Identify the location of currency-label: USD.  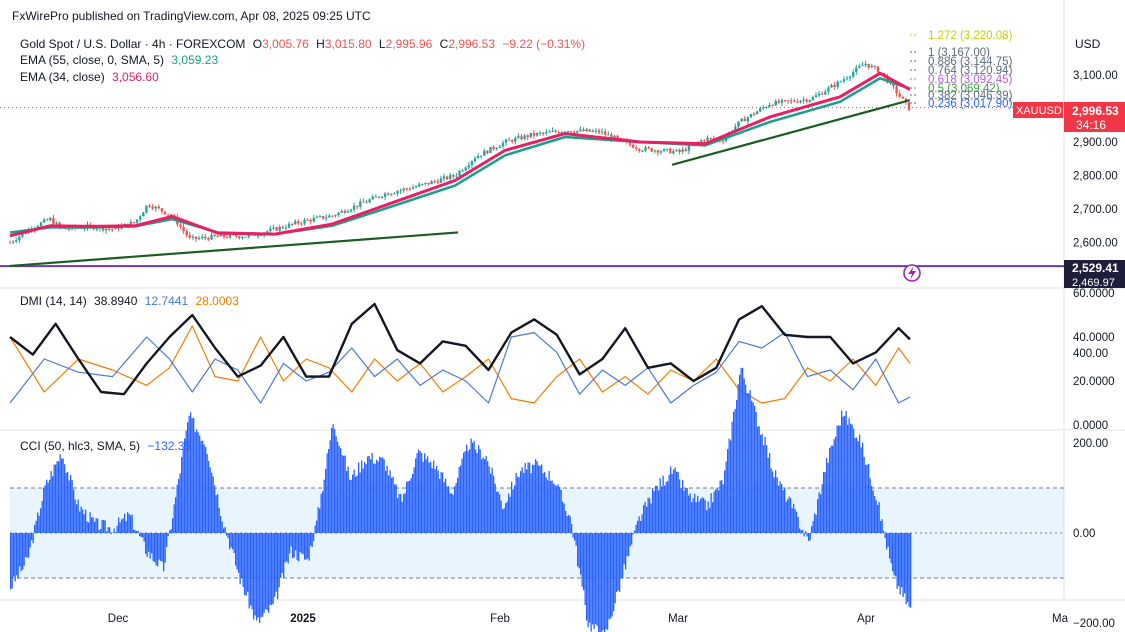
(1088, 44).